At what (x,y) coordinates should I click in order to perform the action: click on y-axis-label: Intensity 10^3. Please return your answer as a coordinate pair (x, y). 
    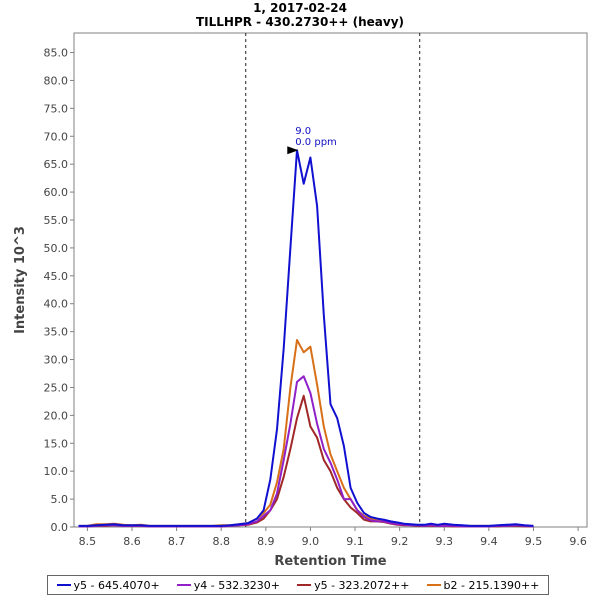
    Looking at the image, I should click on (20, 280).